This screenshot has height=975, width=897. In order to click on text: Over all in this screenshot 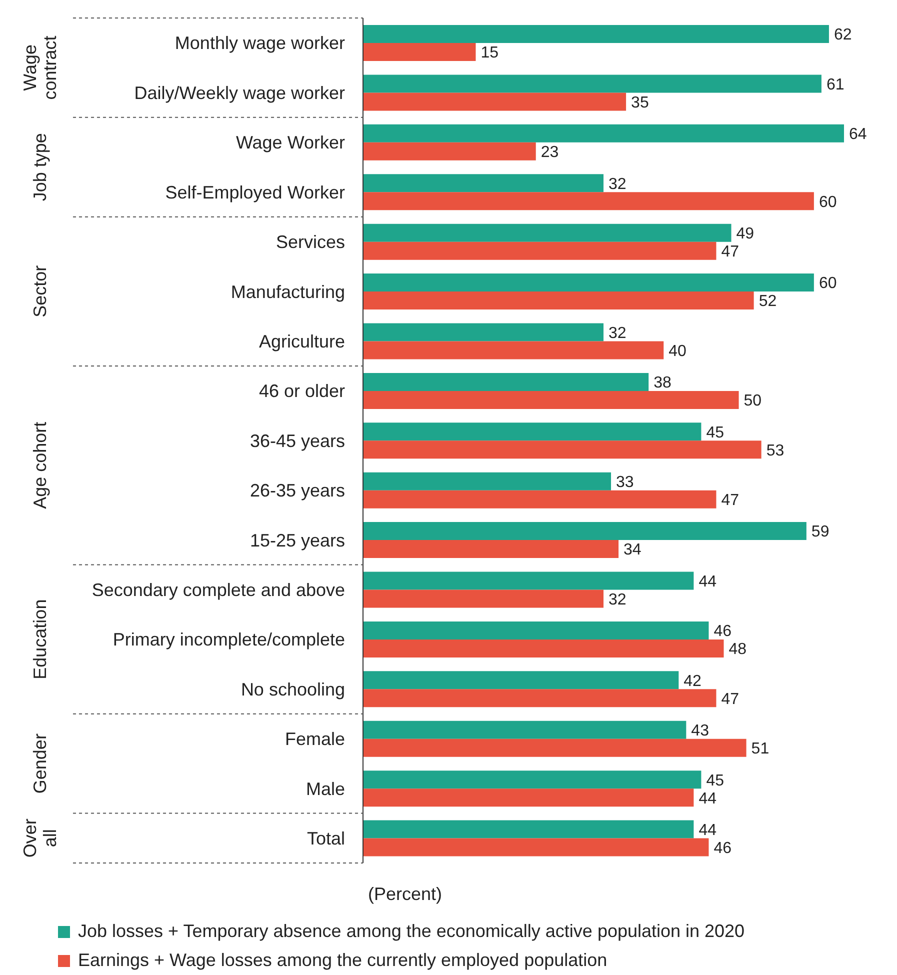, I will do `click(40, 838)`.